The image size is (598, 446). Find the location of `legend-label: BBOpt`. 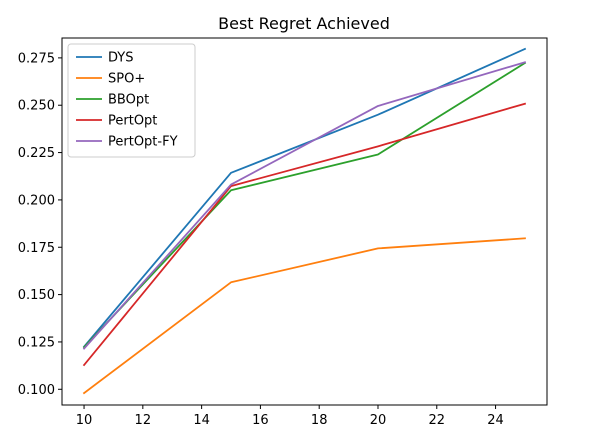

legend-label: BBOpt is located at coordinates (128, 100).